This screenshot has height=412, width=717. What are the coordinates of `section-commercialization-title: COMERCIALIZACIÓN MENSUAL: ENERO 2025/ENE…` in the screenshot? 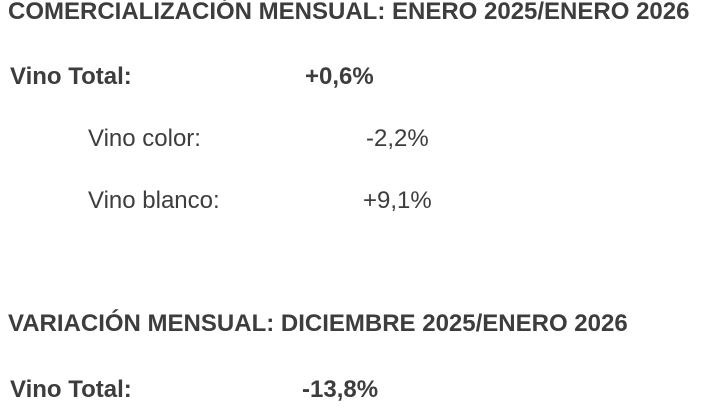 It's located at (349, 12).